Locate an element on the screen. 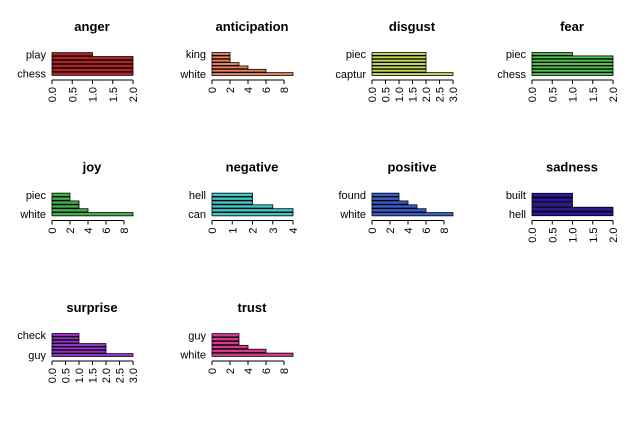 The width and height of the screenshot is (639, 421). panel-title: surprise is located at coordinates (91, 307).